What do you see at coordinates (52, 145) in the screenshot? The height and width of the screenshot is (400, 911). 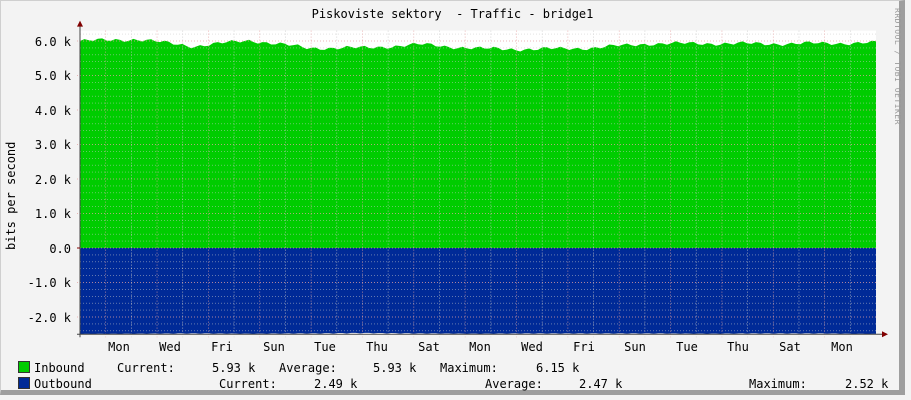 I see `y-tick: 3.0 k` at bounding box center [52, 145].